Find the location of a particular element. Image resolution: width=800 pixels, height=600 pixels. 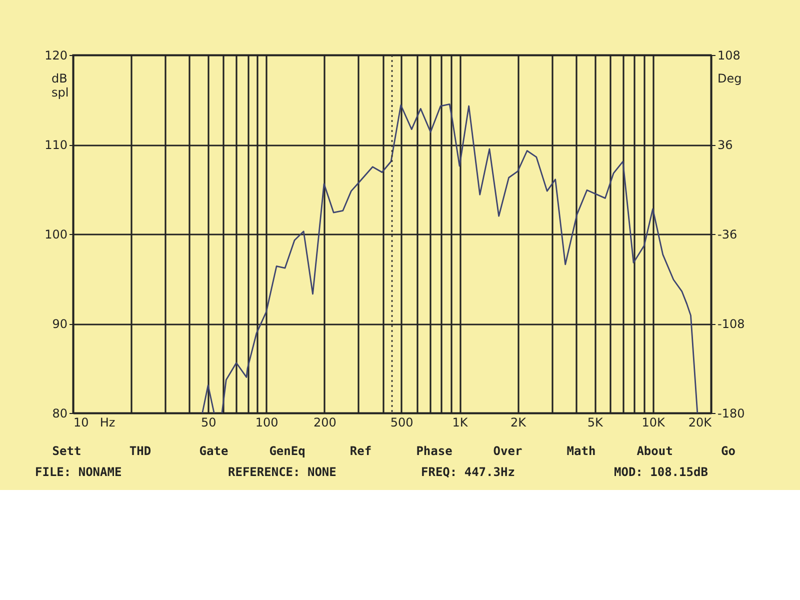

y-tick-label: 90 is located at coordinates (60, 324).